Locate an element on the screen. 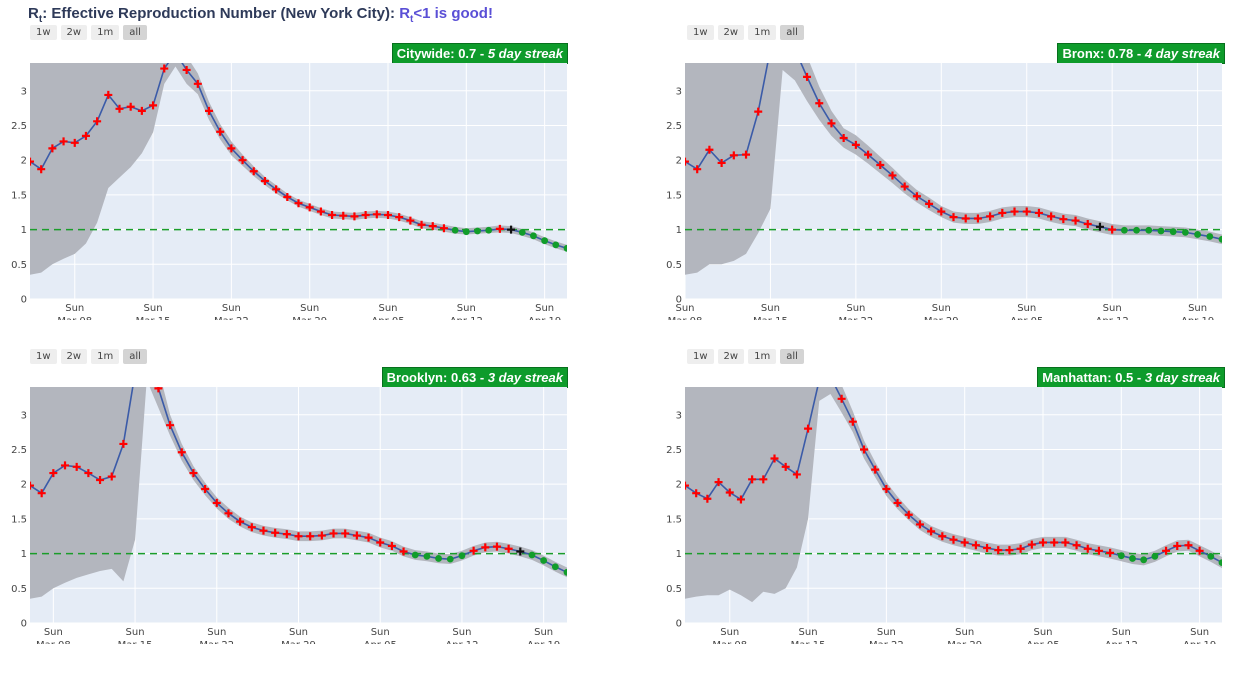 The height and width of the screenshot is (673, 1246). range-2w-button: 2w is located at coordinates (74, 32).